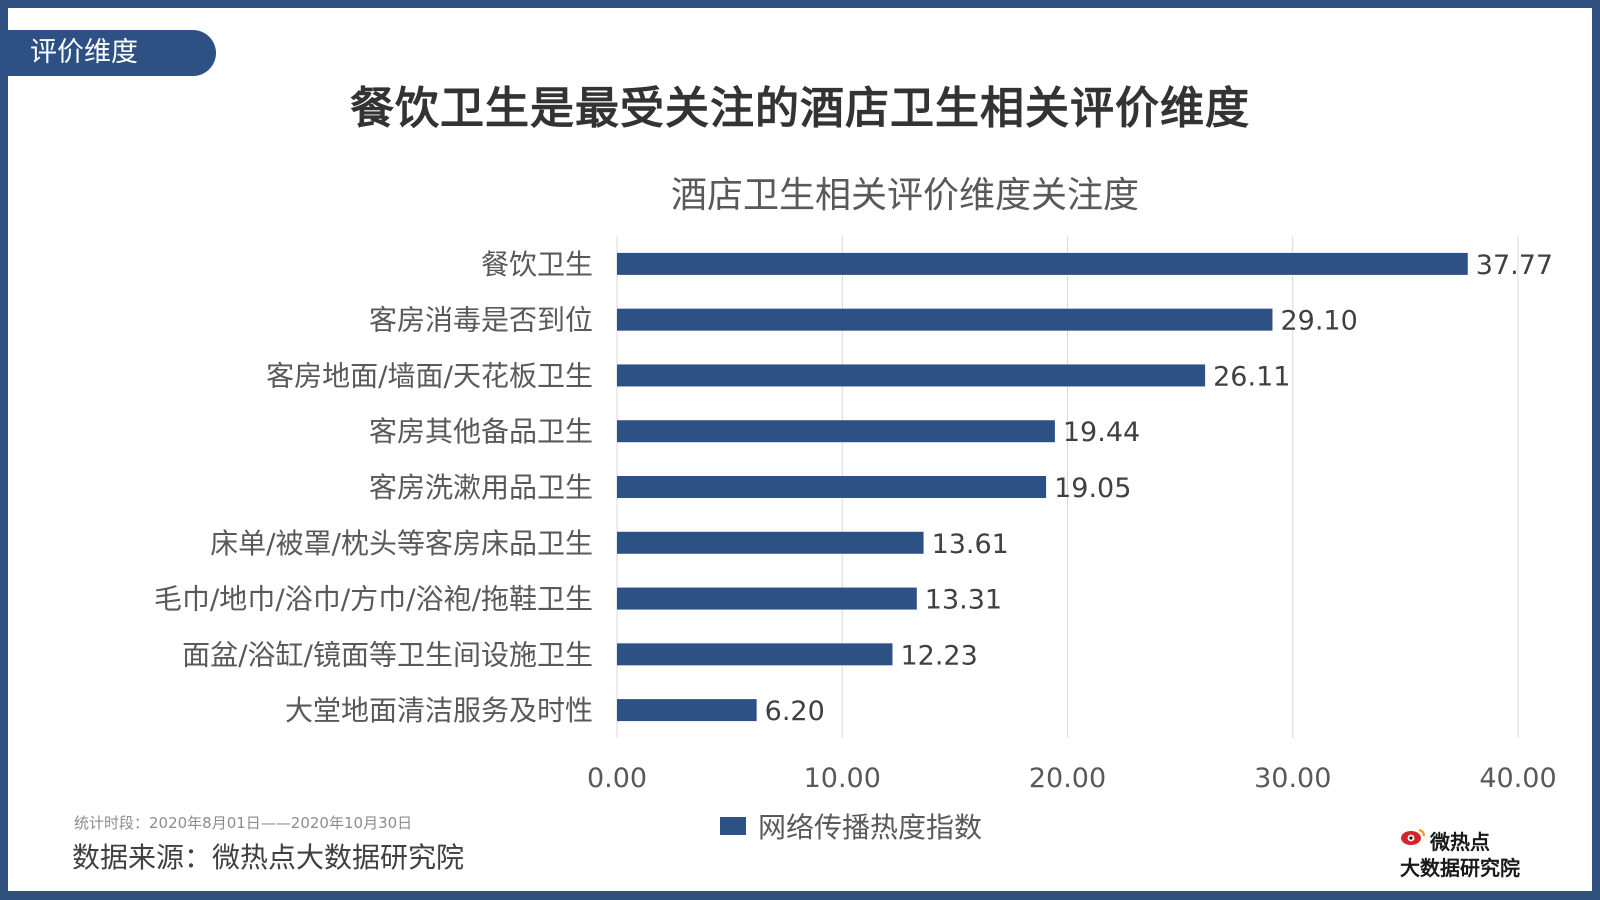  I want to click on legend-swatch, so click(733, 826).